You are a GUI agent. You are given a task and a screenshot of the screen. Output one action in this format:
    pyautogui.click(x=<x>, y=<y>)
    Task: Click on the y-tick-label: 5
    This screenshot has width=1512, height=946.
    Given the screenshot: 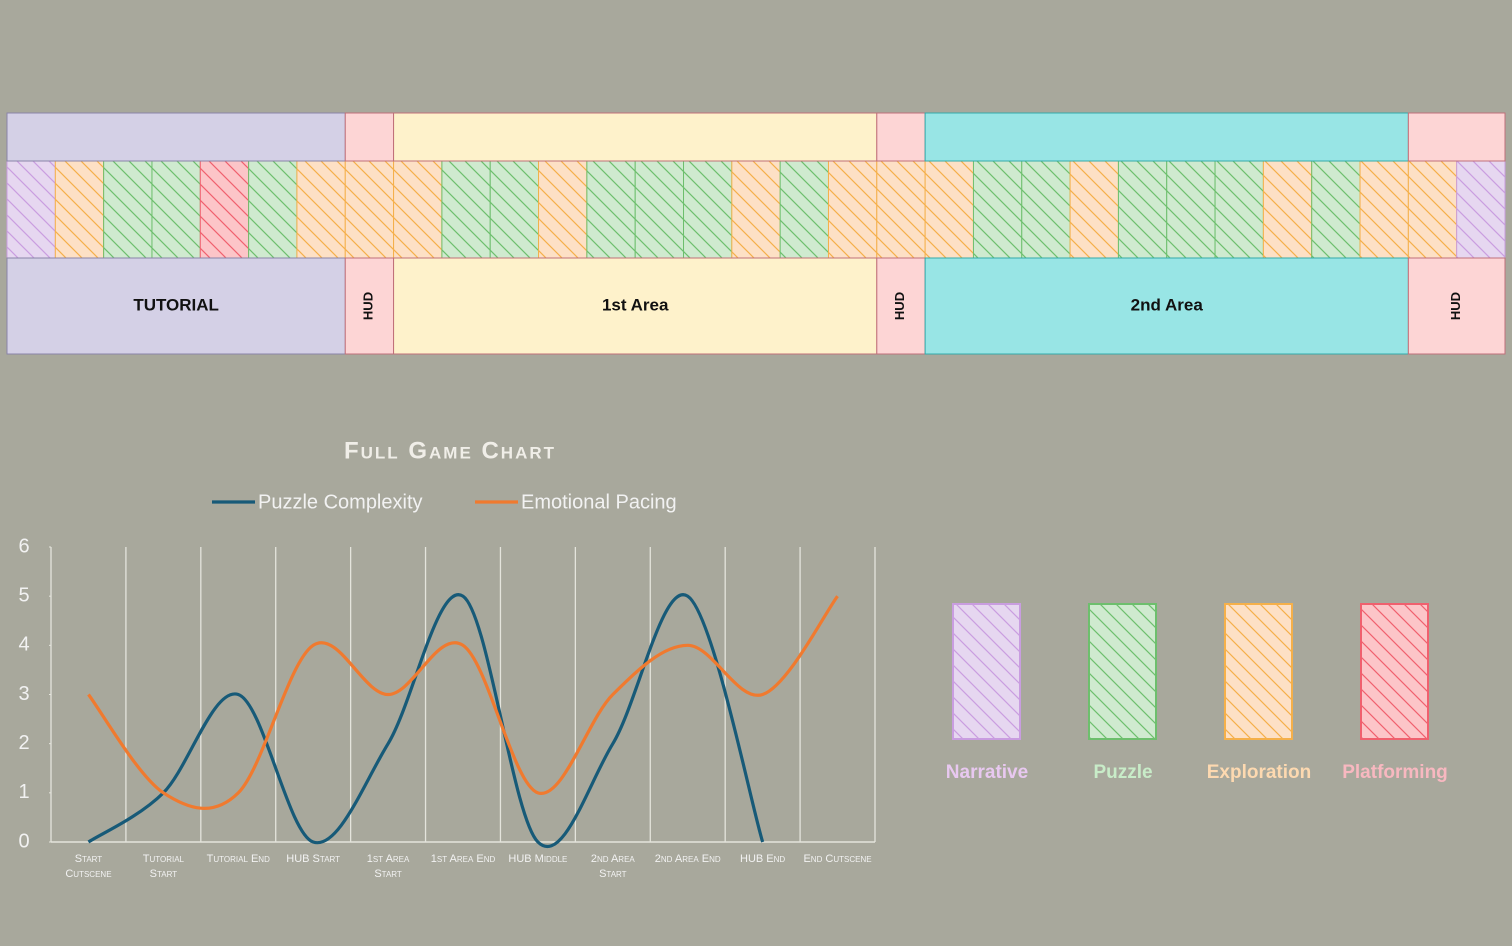 What is the action you would take?
    pyautogui.click(x=23, y=595)
    